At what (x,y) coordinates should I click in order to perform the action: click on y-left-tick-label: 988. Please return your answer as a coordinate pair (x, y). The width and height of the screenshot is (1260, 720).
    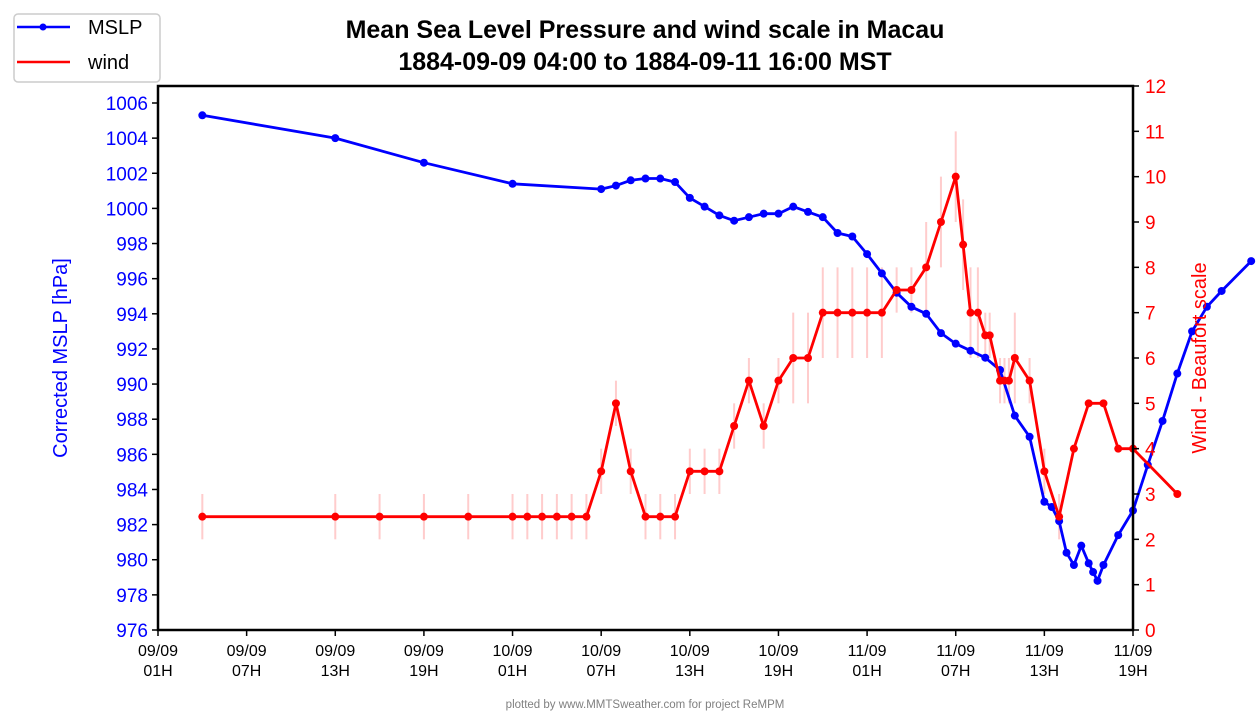
    Looking at the image, I should click on (132, 420).